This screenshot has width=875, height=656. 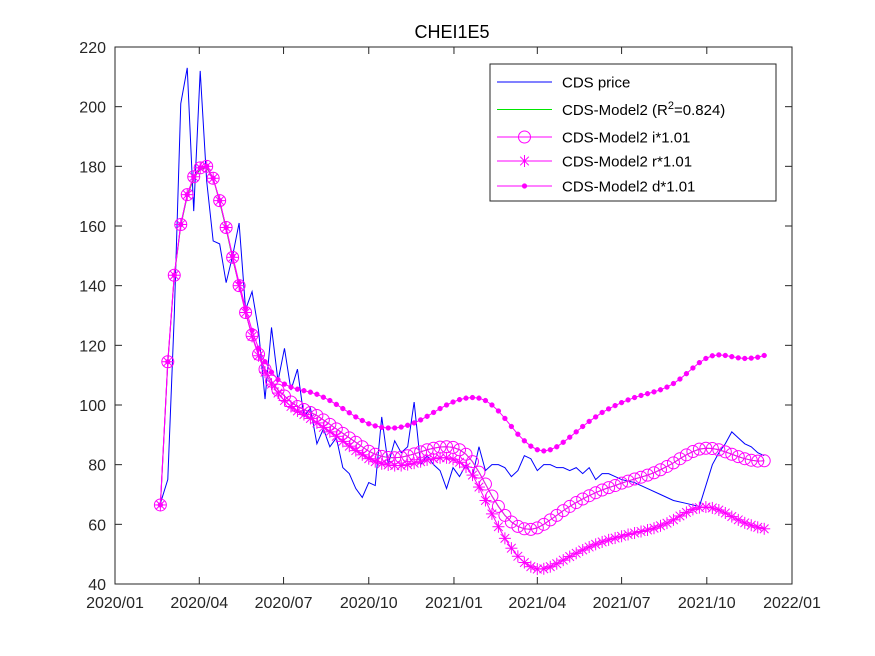 What do you see at coordinates (92, 346) in the screenshot?
I see `y-tick-label: 120` at bounding box center [92, 346].